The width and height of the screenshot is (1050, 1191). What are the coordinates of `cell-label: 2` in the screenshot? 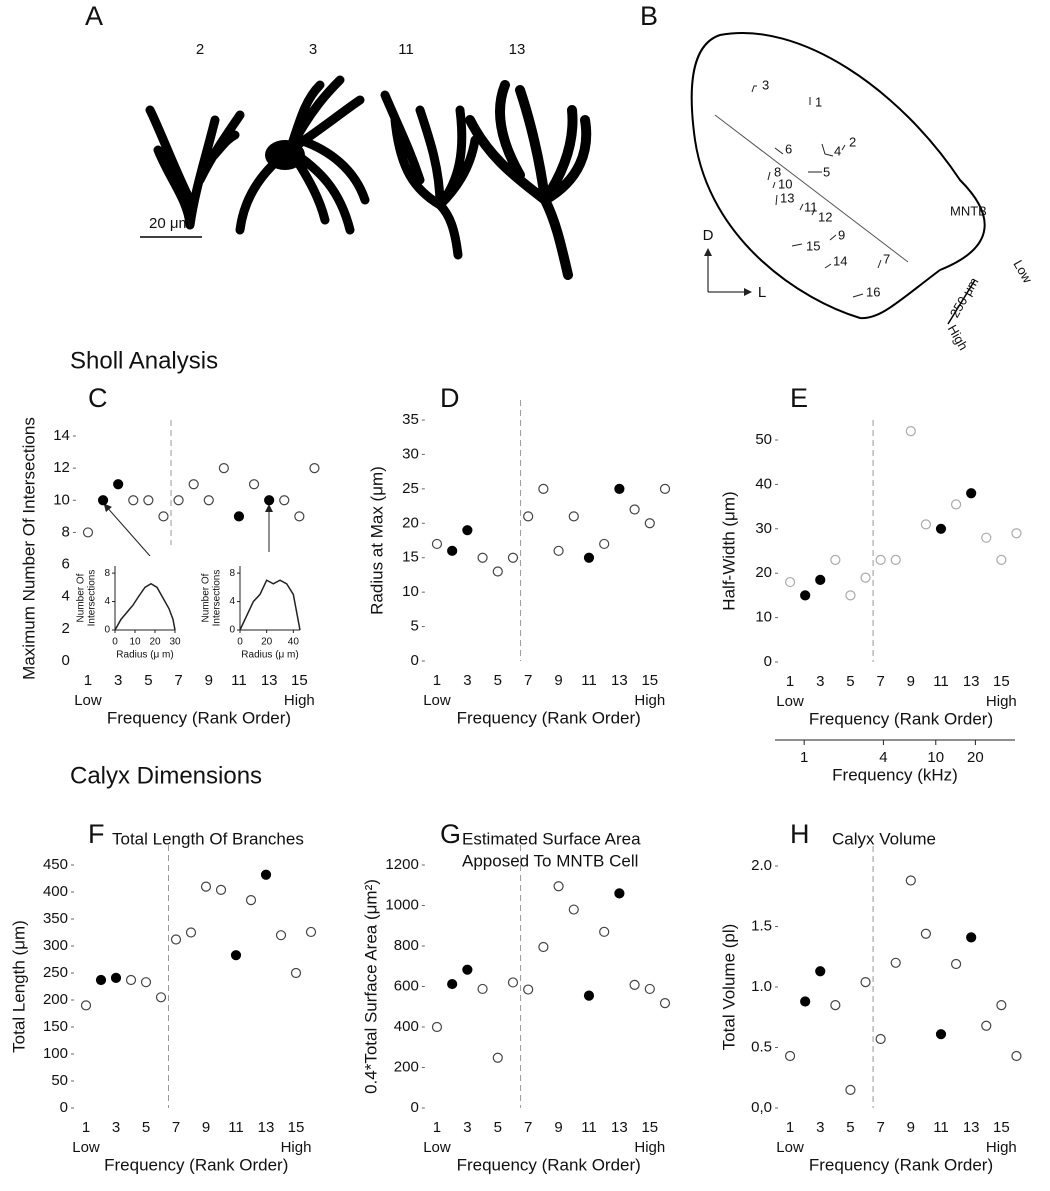 It's located at (200, 49).